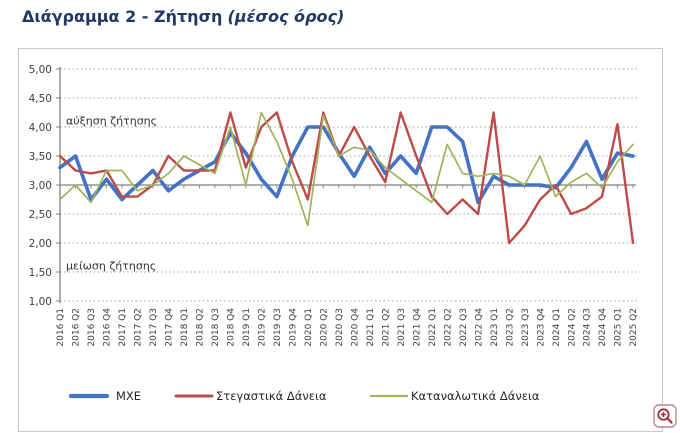 The image size is (680, 433). I want to click on chart-title-subtitle: (μέσος όρος), so click(286, 16).